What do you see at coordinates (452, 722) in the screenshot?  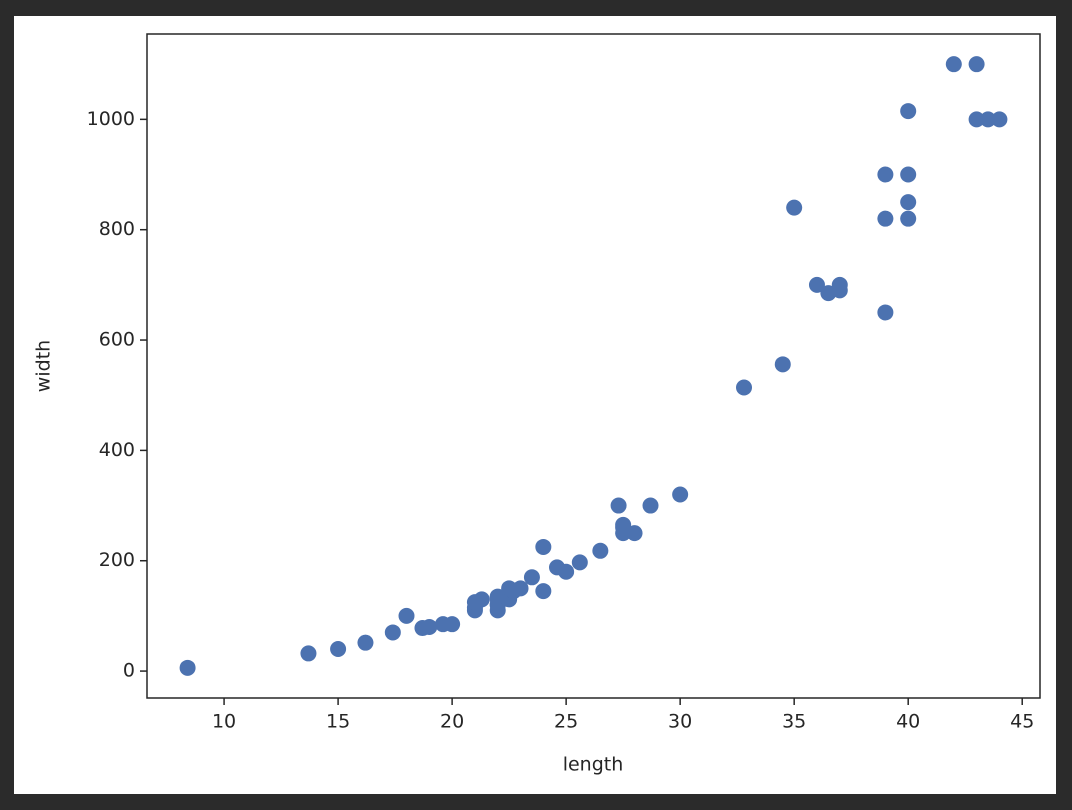 I see `x-tick-label: 20` at bounding box center [452, 722].